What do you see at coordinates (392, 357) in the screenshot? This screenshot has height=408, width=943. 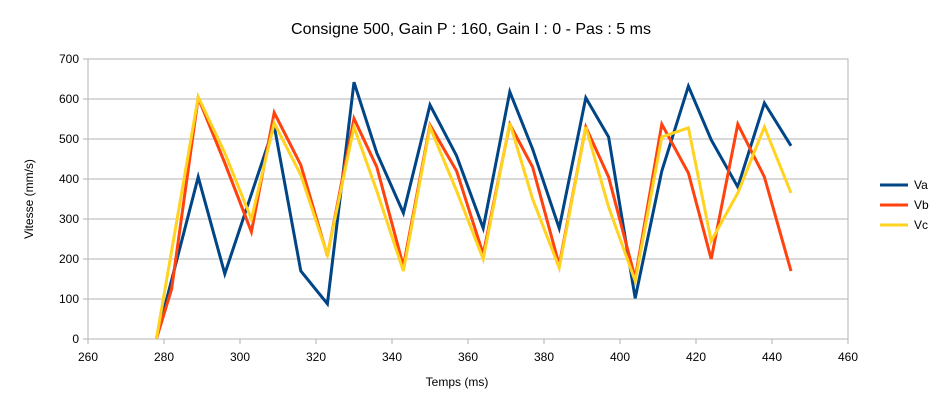 I see `x-tick-label: 340` at bounding box center [392, 357].